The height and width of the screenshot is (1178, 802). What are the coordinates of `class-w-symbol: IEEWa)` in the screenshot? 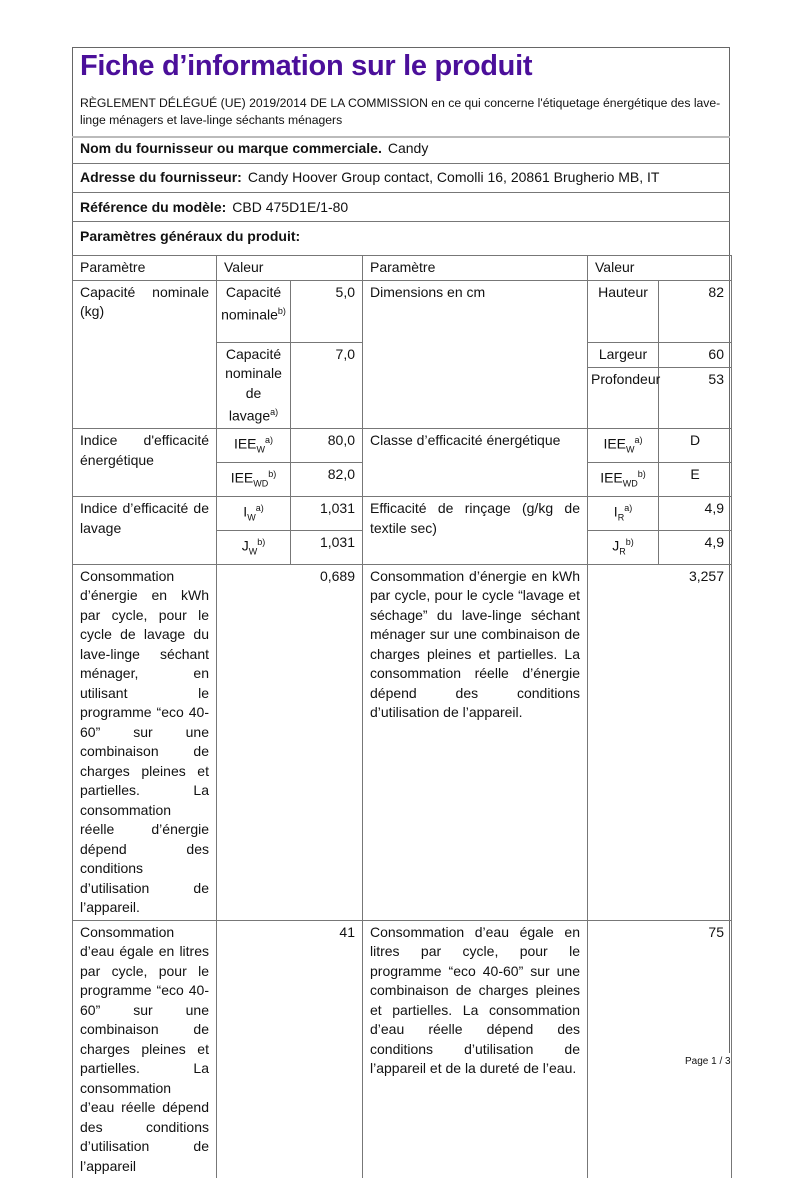 It's located at (623, 446).